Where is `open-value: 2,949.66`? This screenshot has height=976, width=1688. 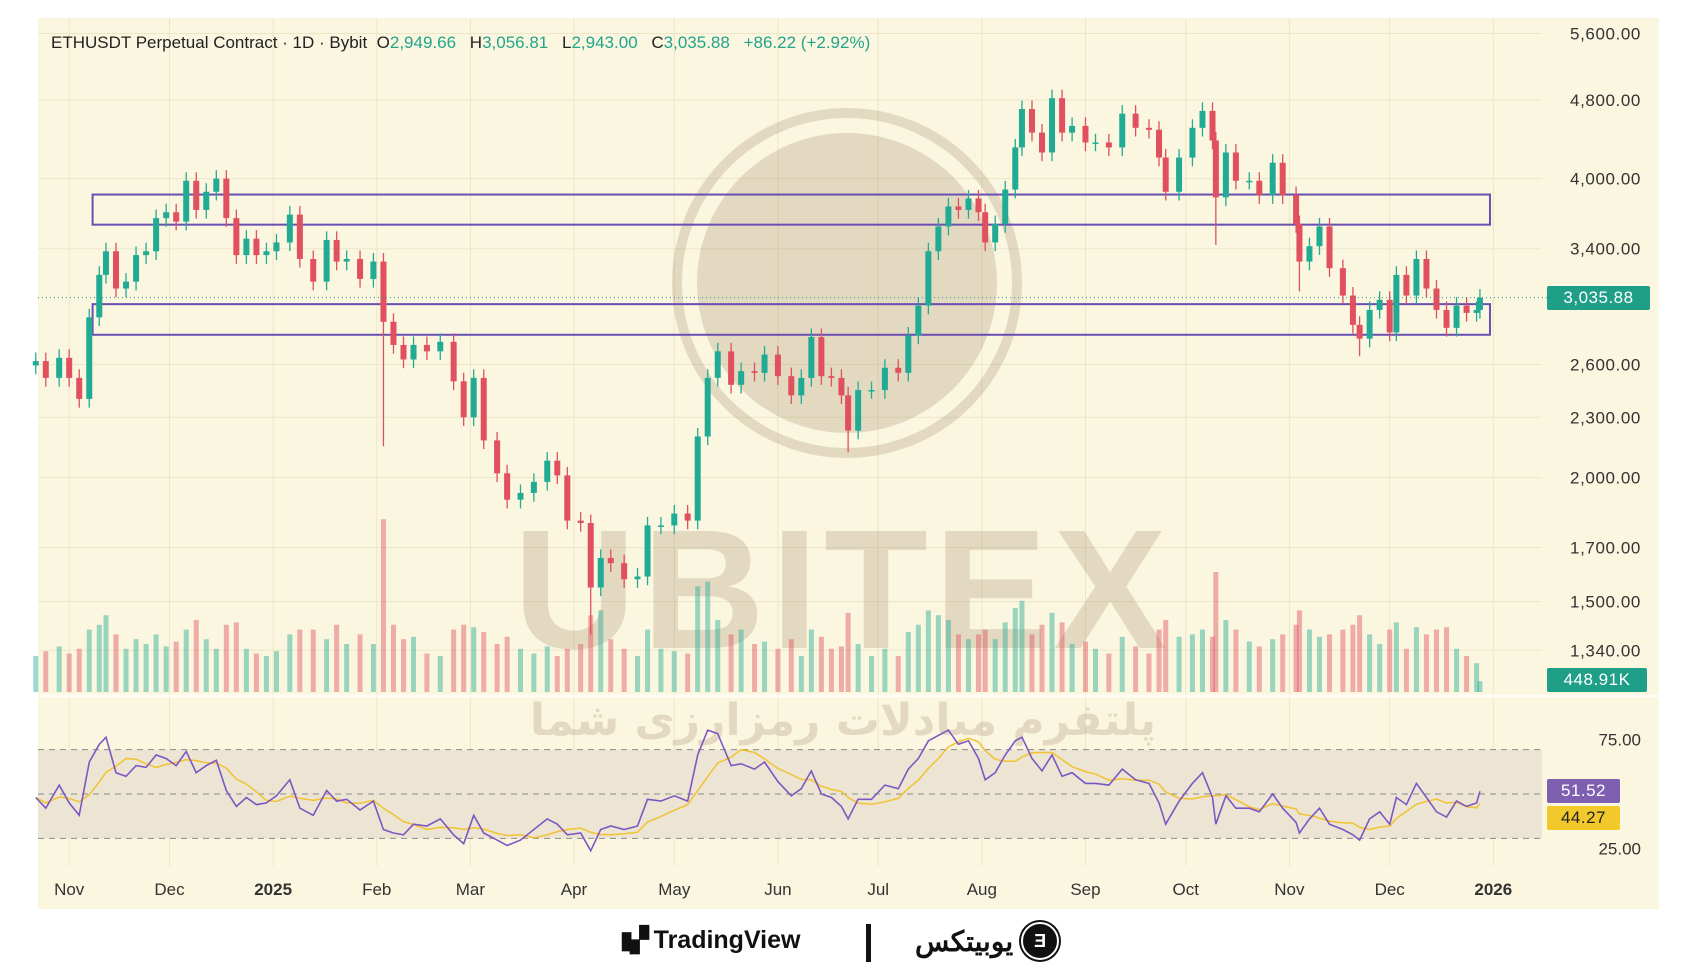 open-value: 2,949.66 is located at coordinates (423, 42).